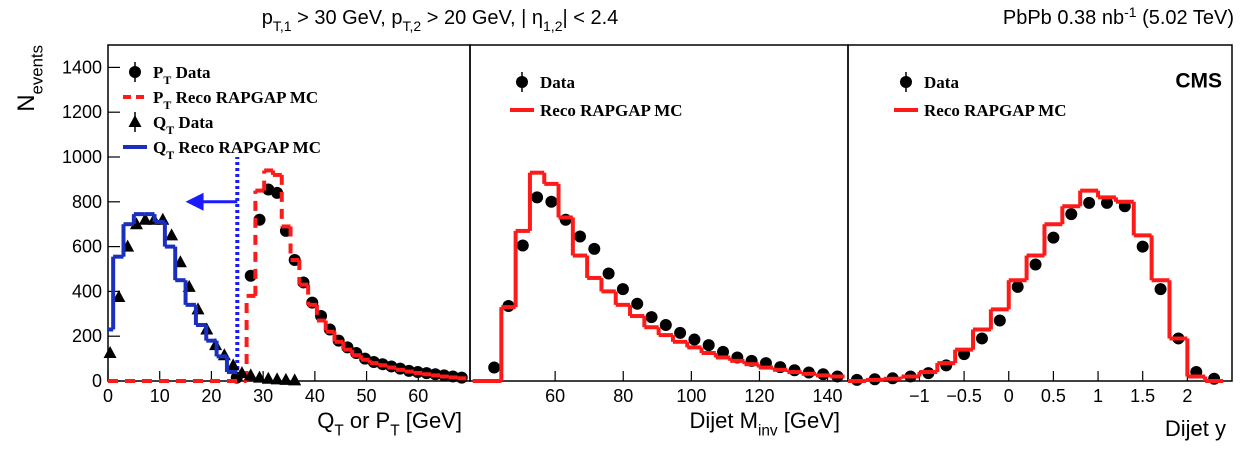 This screenshot has width=1241, height=450. I want to click on lumi-label-part: PbPb 0.38 nb, so click(1063, 18).